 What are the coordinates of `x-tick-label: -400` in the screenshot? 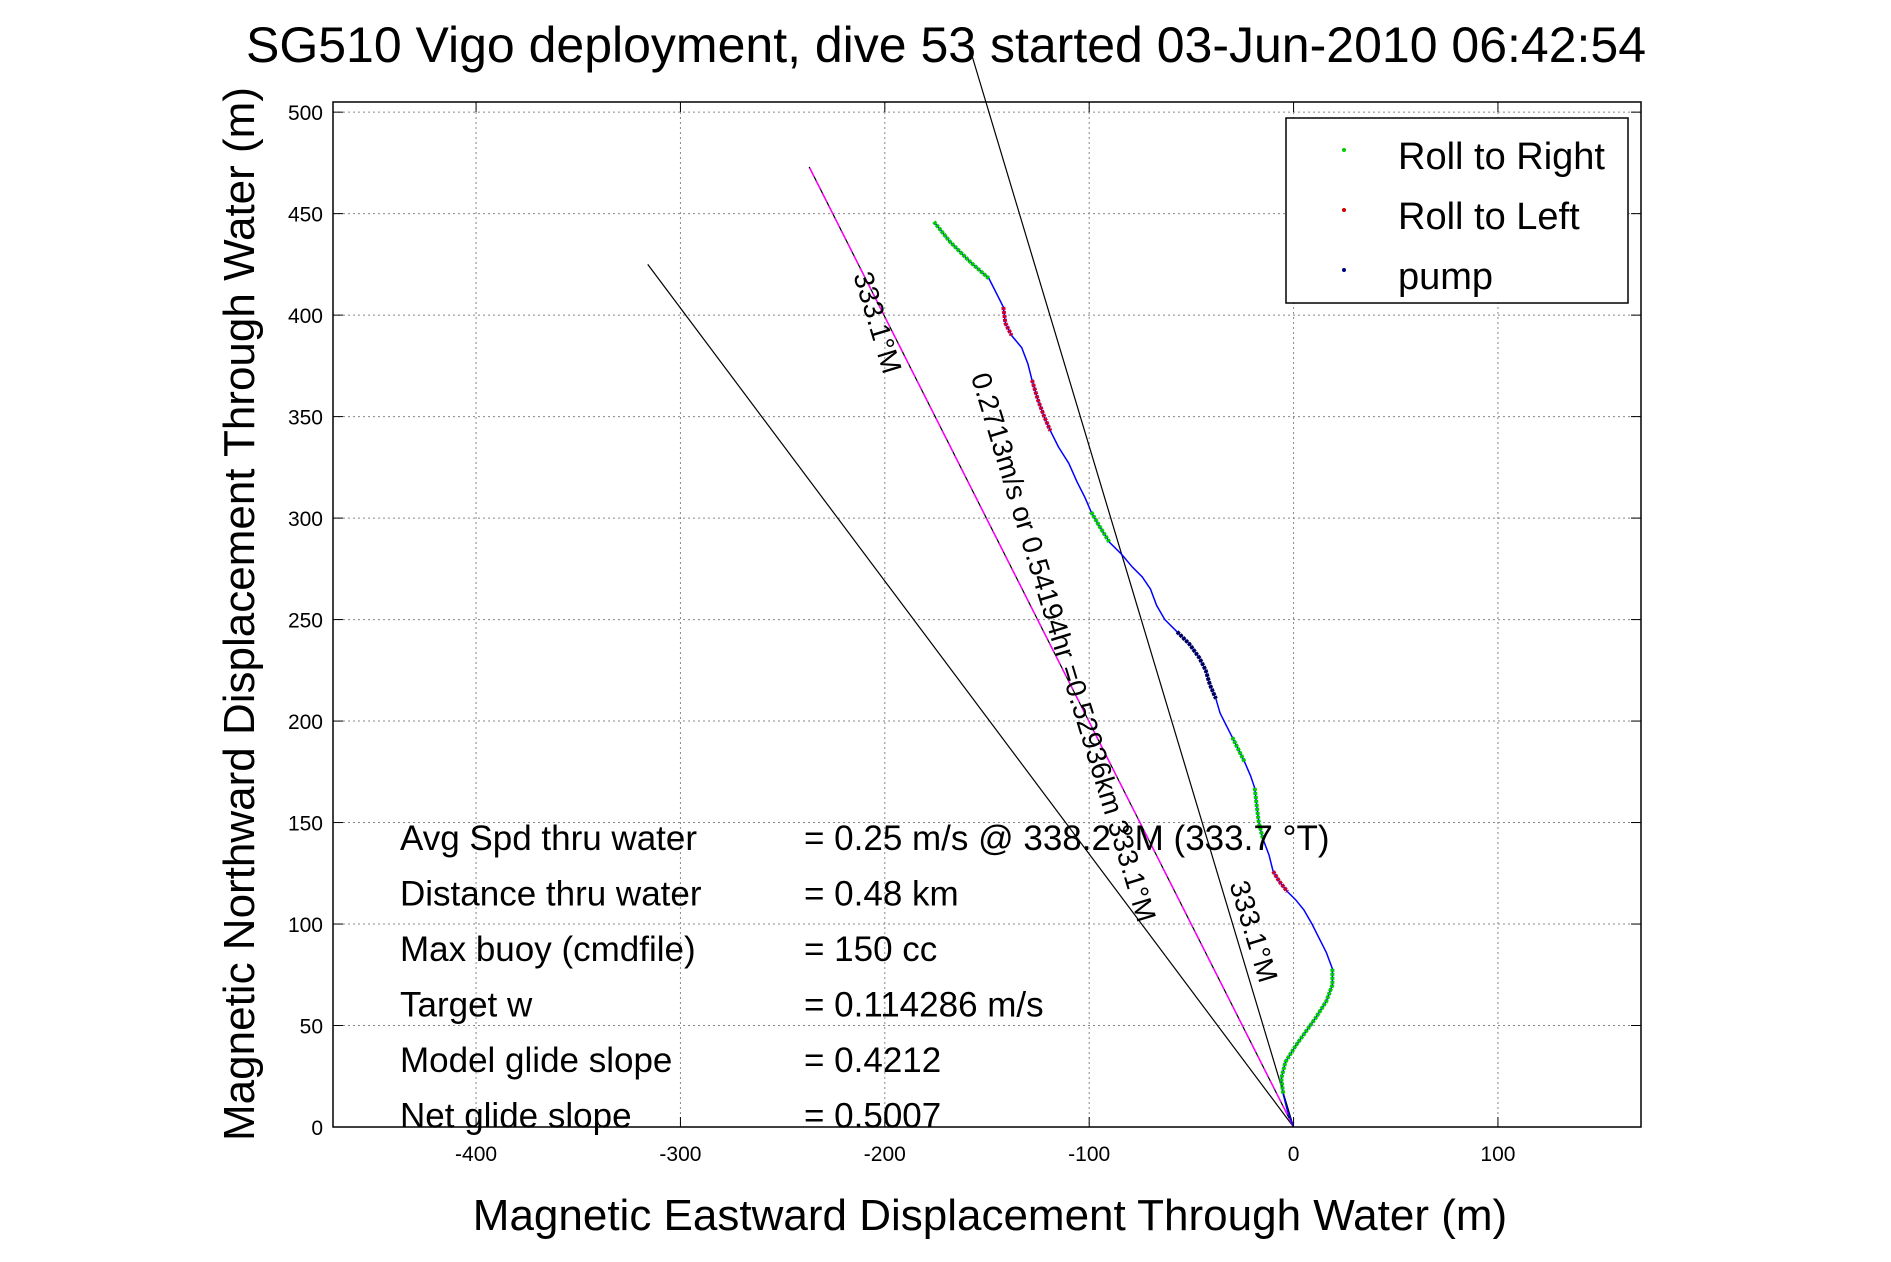 It's located at (476, 1154).